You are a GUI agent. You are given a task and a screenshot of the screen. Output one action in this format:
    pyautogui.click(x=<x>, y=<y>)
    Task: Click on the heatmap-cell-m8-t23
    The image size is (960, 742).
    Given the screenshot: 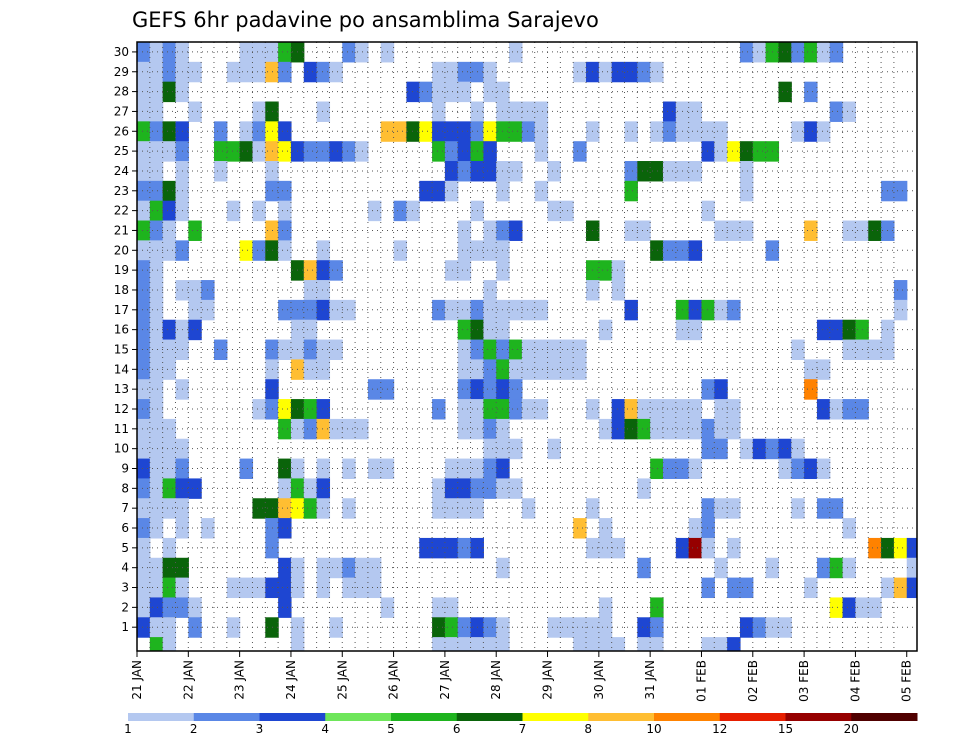 What is the action you would take?
    pyautogui.click(x=439, y=488)
    